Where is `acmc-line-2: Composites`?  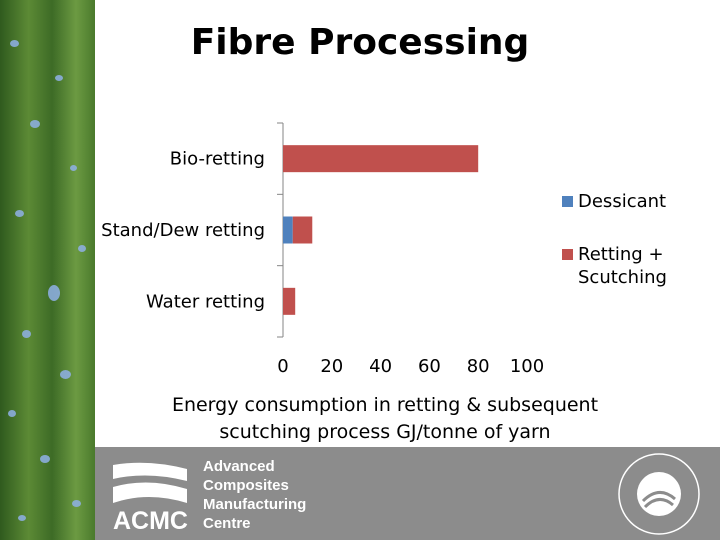 acmc-line-2: Composites is located at coordinates (246, 485).